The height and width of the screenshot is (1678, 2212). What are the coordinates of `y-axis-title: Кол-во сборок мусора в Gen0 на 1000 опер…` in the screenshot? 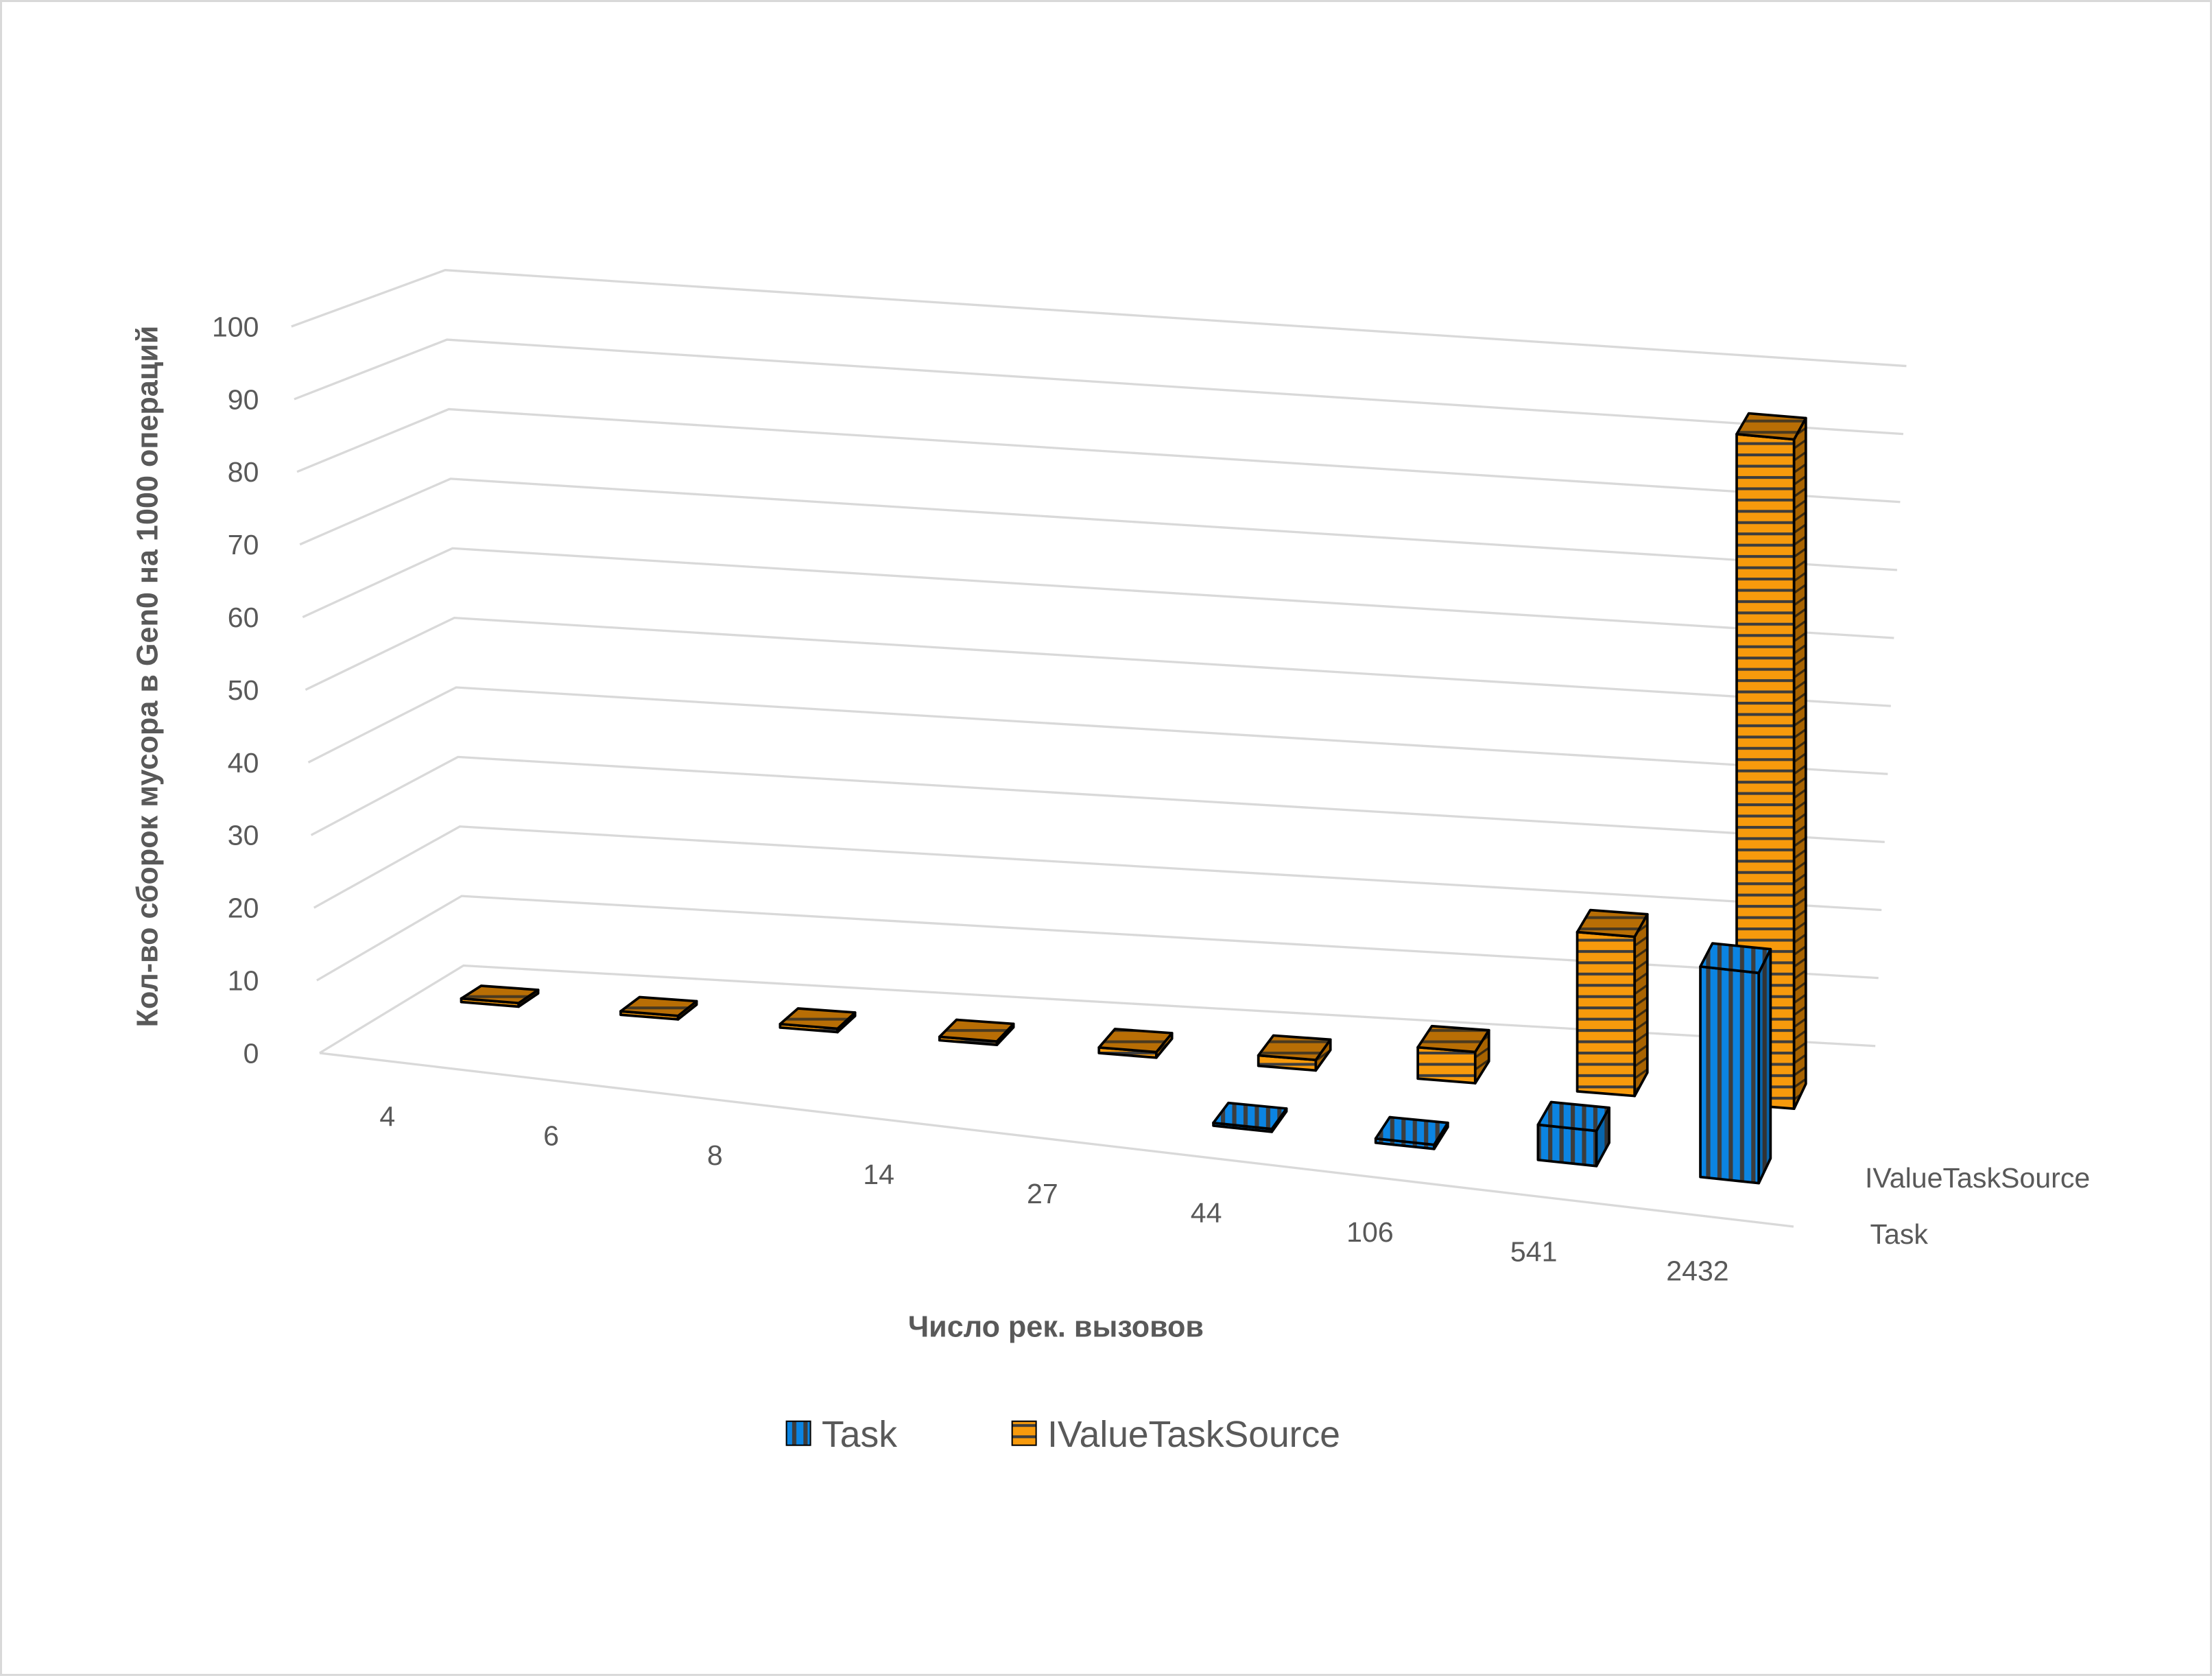 It's located at (148, 677).